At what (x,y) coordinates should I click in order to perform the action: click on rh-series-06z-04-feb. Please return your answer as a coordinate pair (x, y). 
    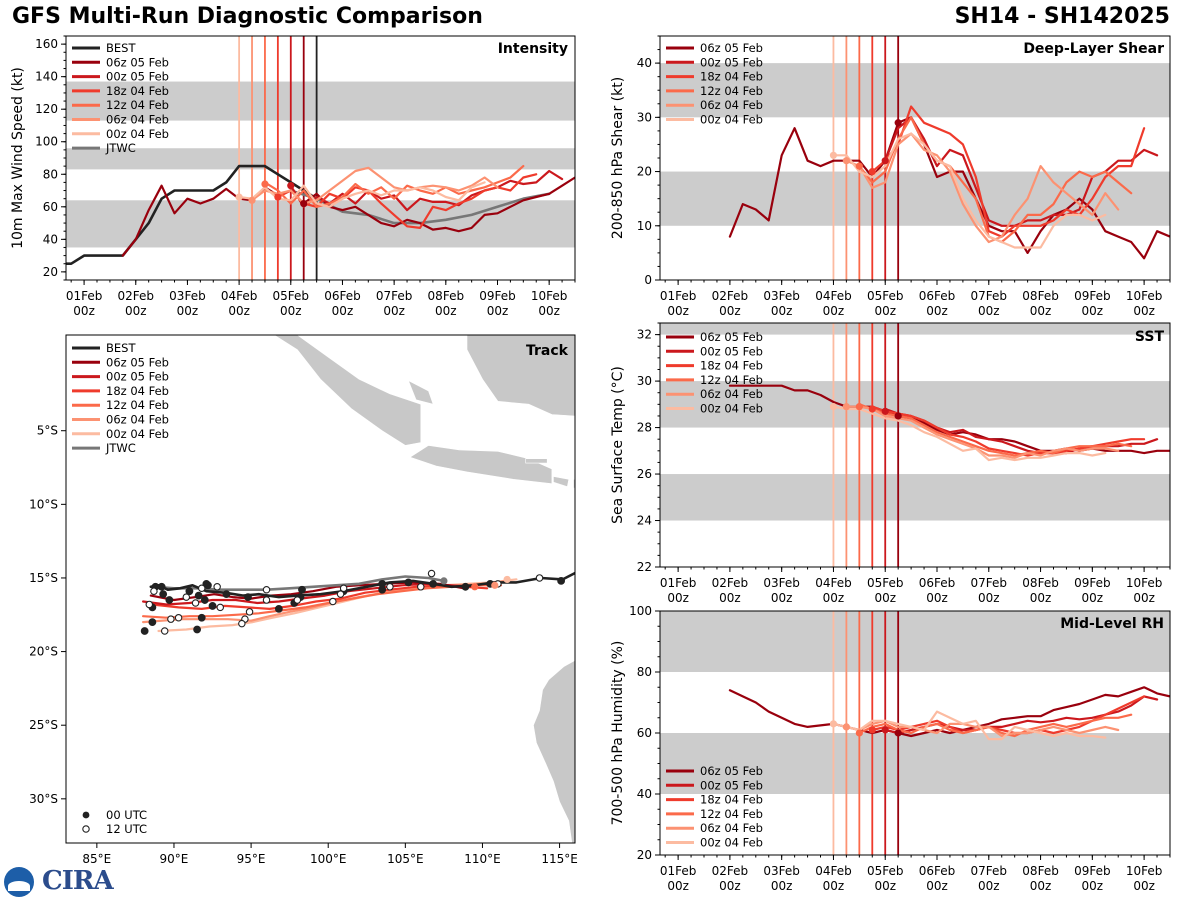
    Looking at the image, I should click on (982, 728).